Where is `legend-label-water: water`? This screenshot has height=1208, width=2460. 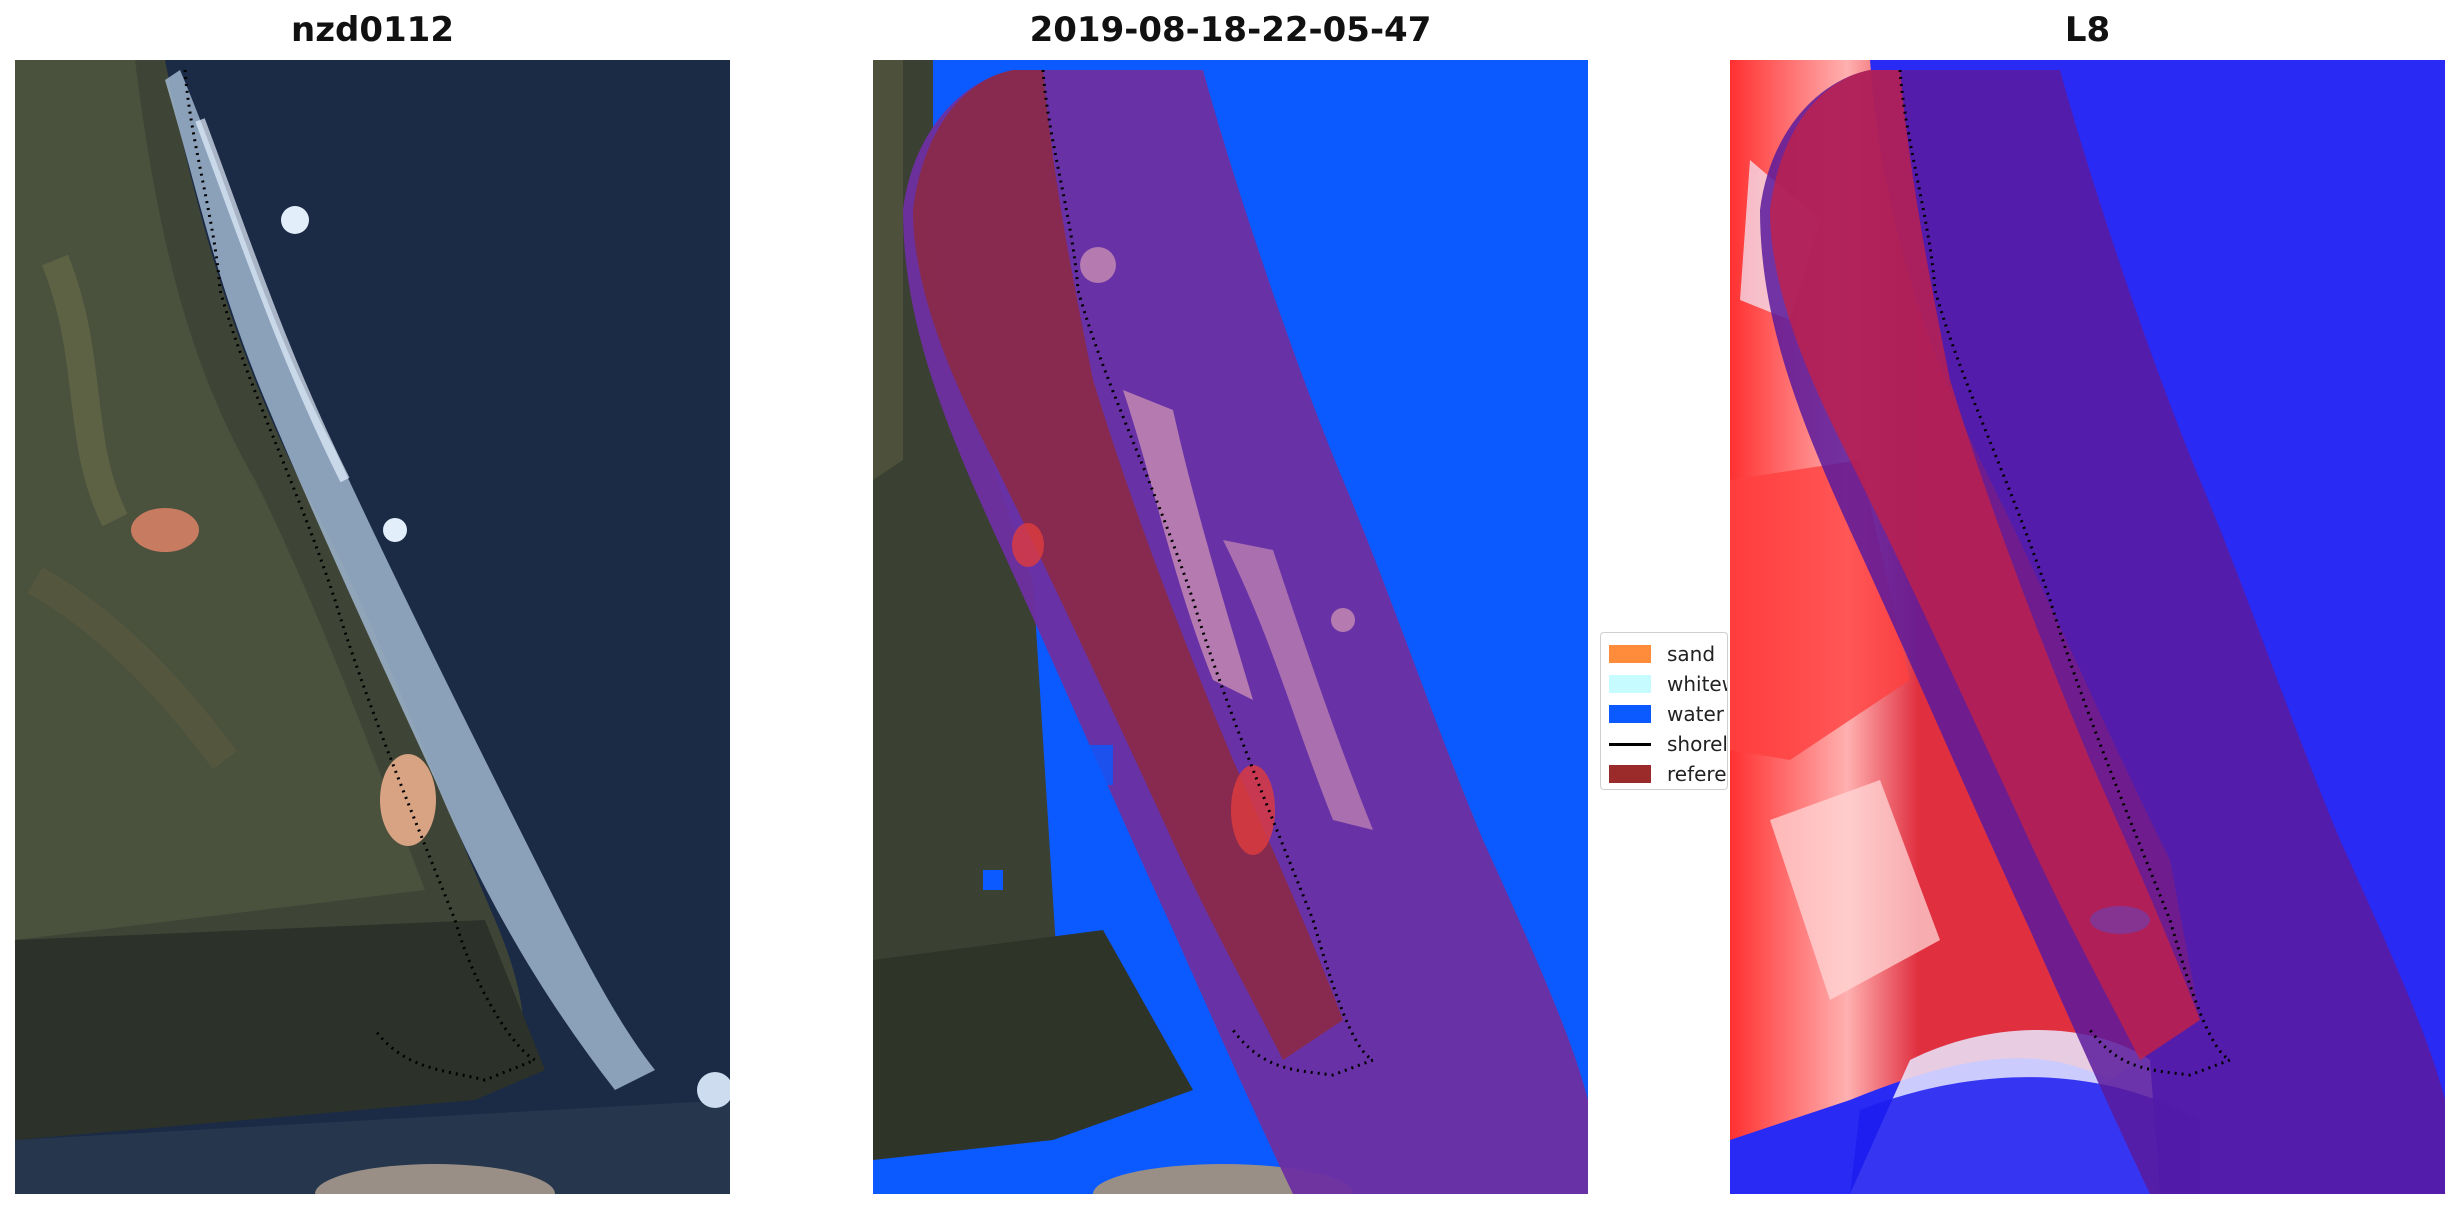
legend-label-water: water is located at coordinates (1695, 714).